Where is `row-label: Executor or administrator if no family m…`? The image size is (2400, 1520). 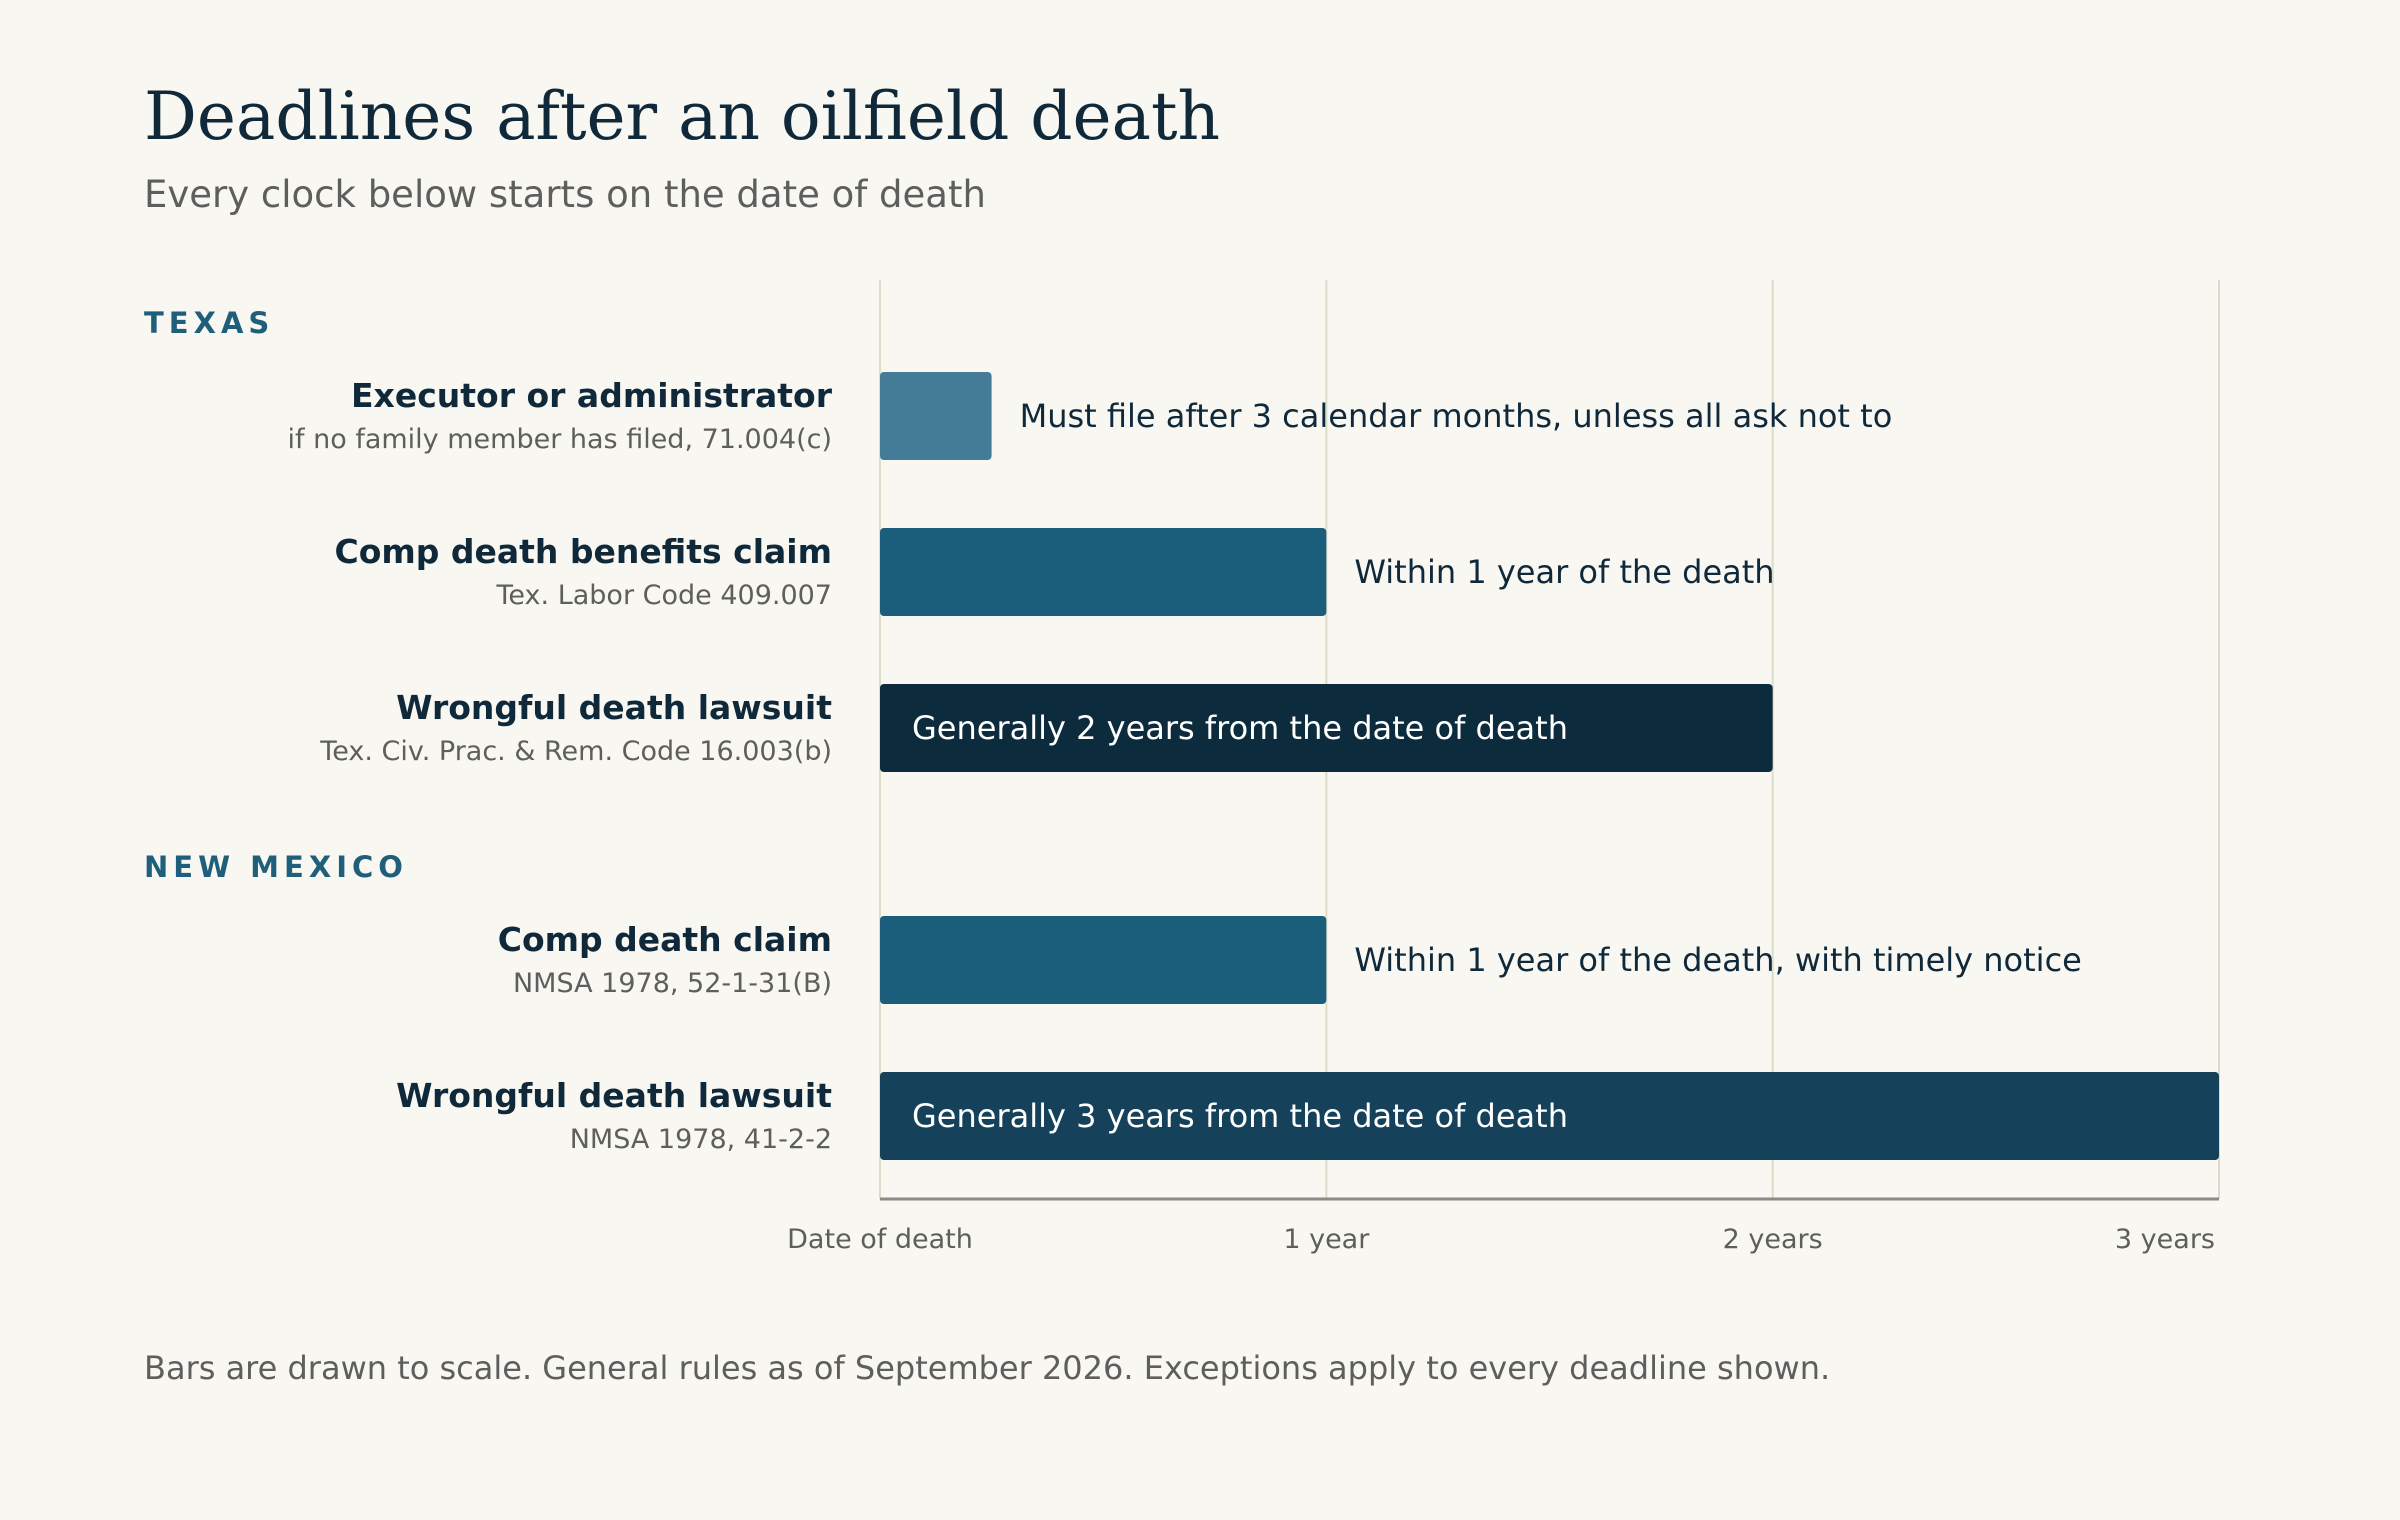
row-label: Executor or administrator if no family m… is located at coordinates (560, 416).